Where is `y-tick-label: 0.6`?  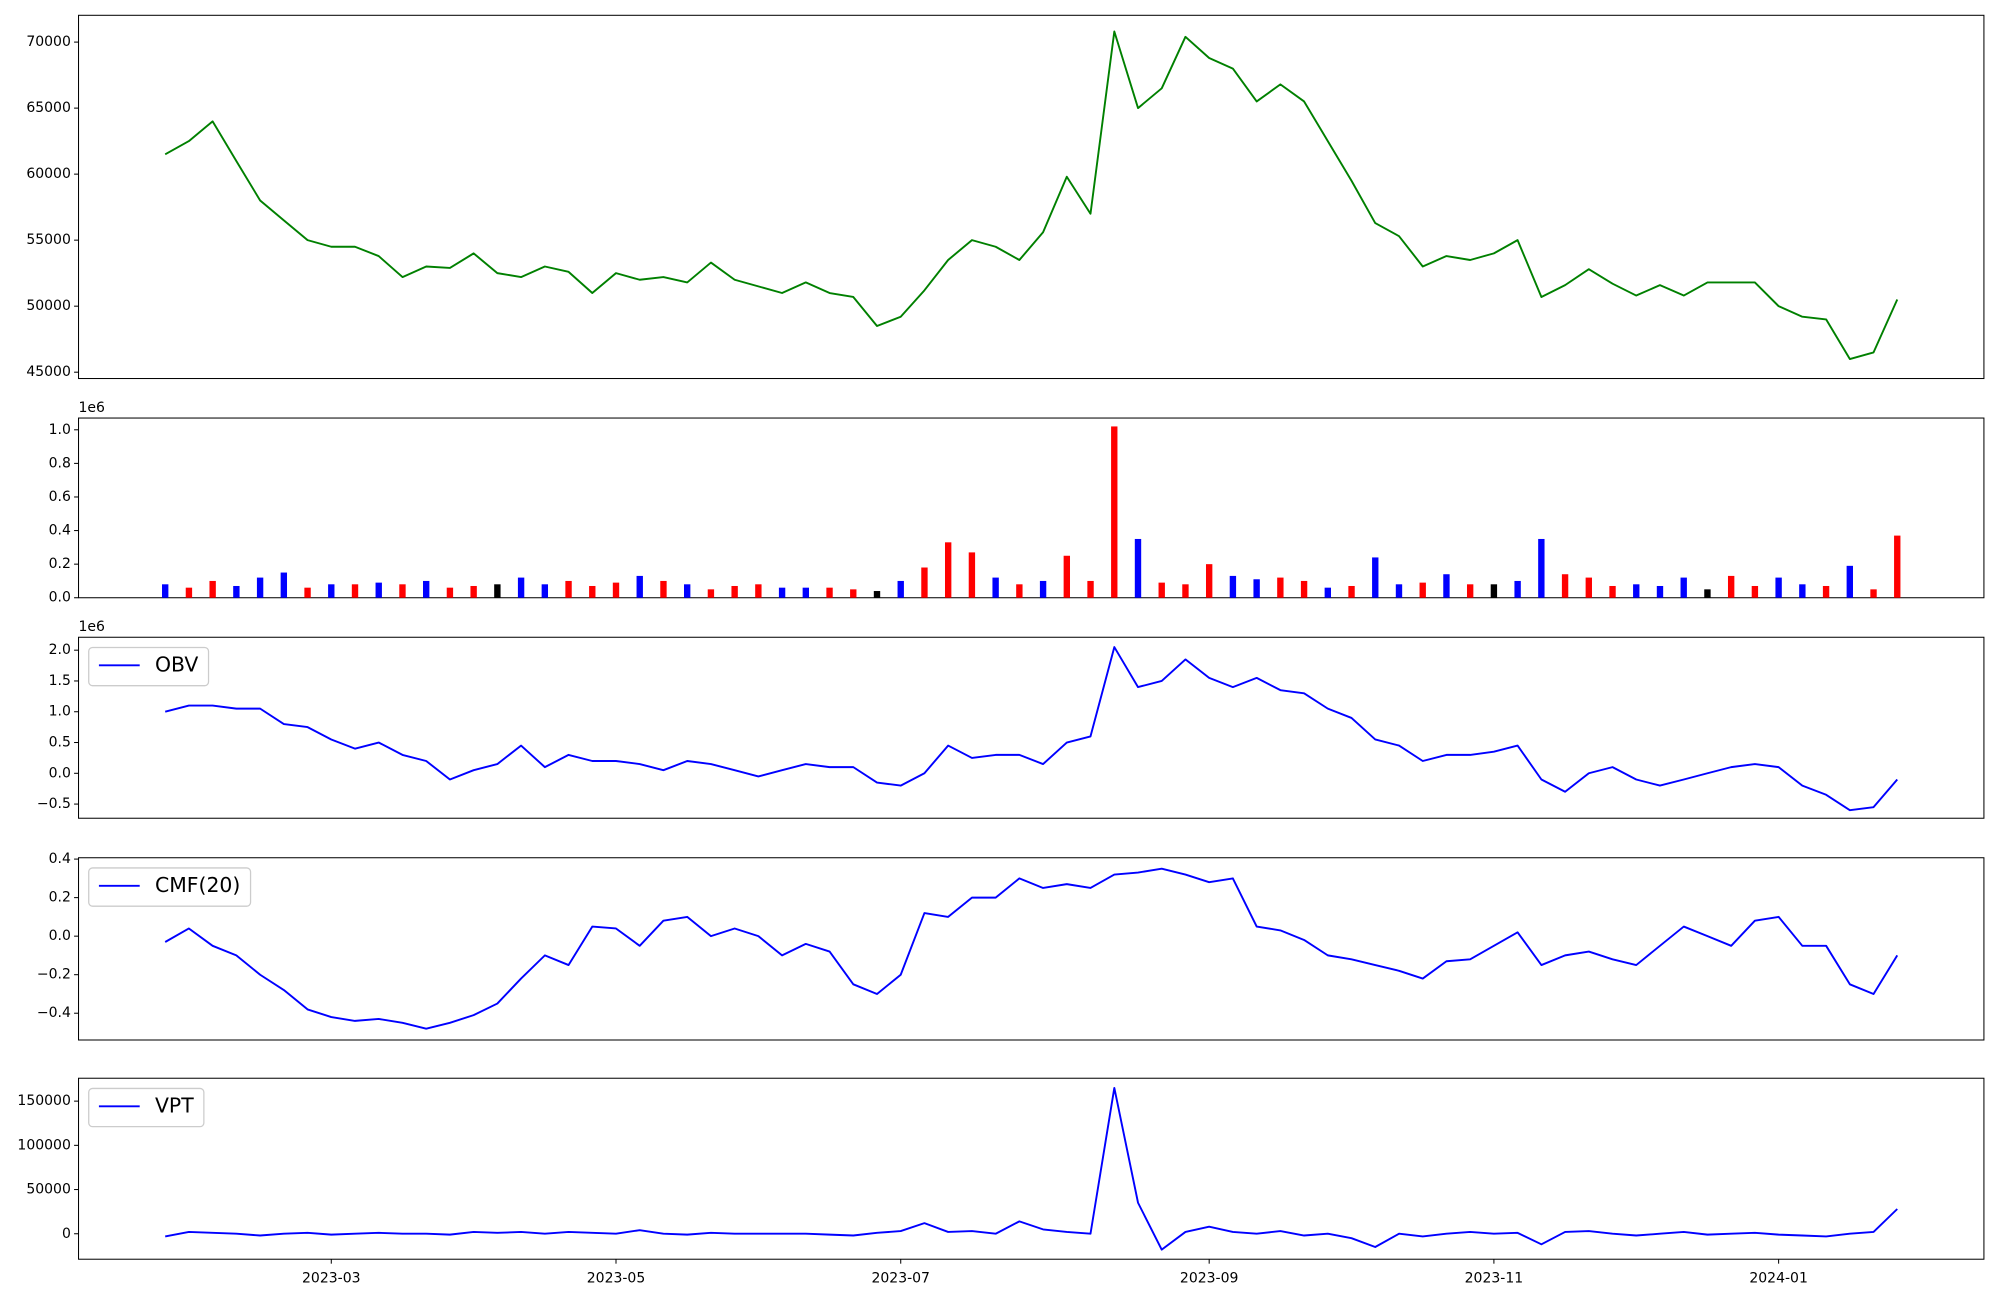
y-tick-label: 0.6 is located at coordinates (60, 497).